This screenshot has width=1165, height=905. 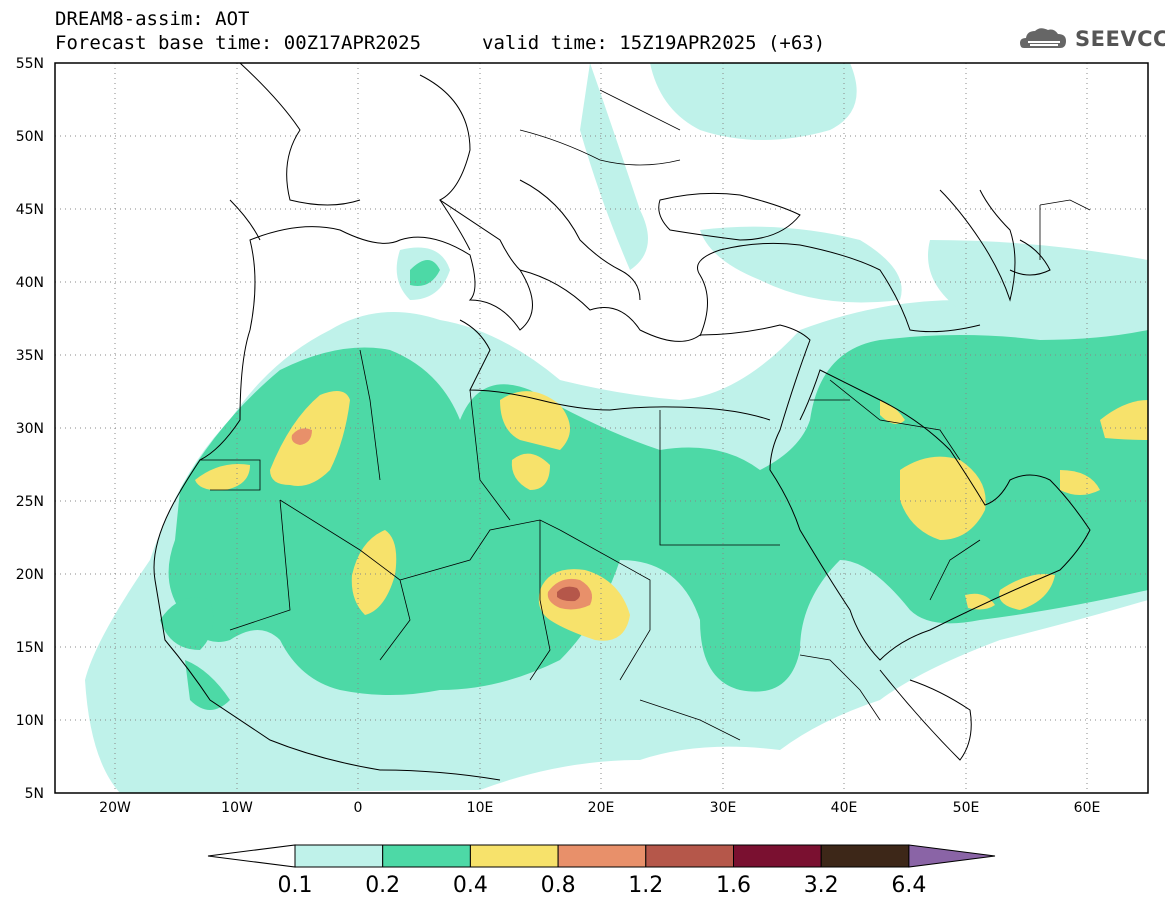 I want to click on lat-tick: 5N, so click(x=34, y=794).